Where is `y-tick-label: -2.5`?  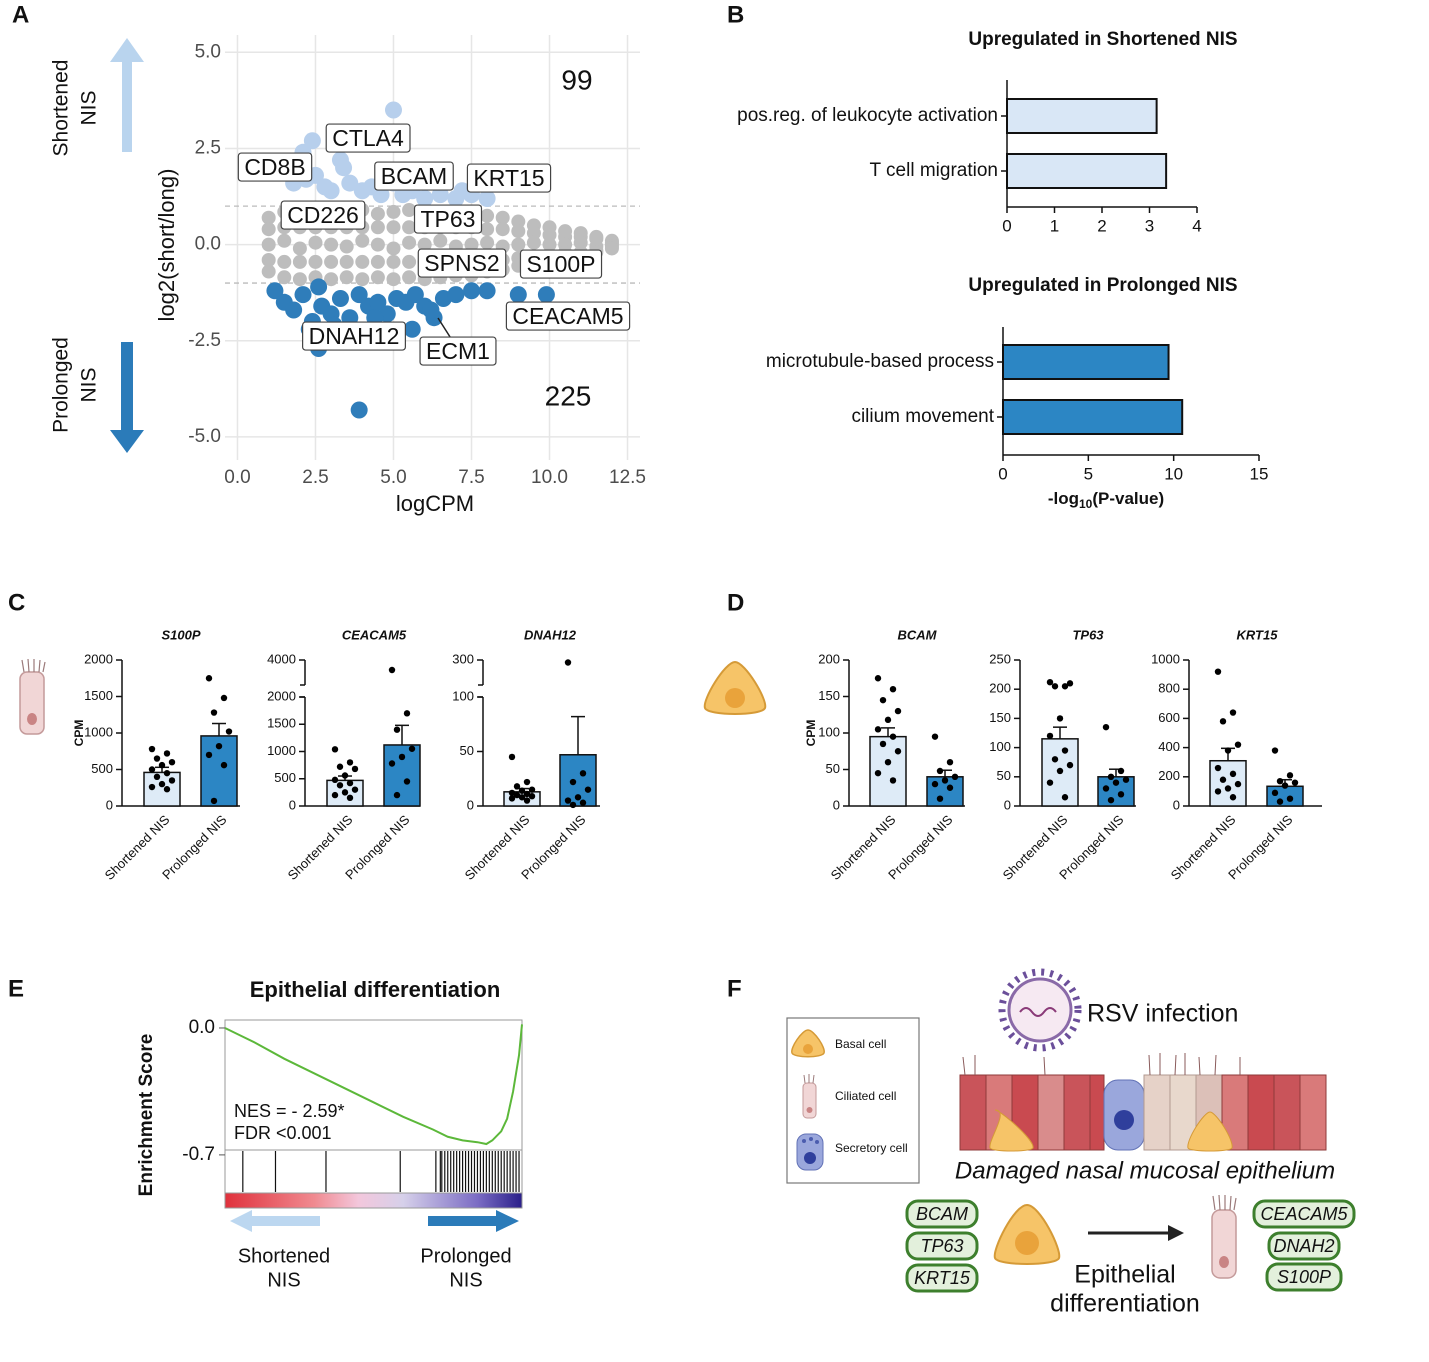 y-tick-label: -2.5 is located at coordinates (204, 340).